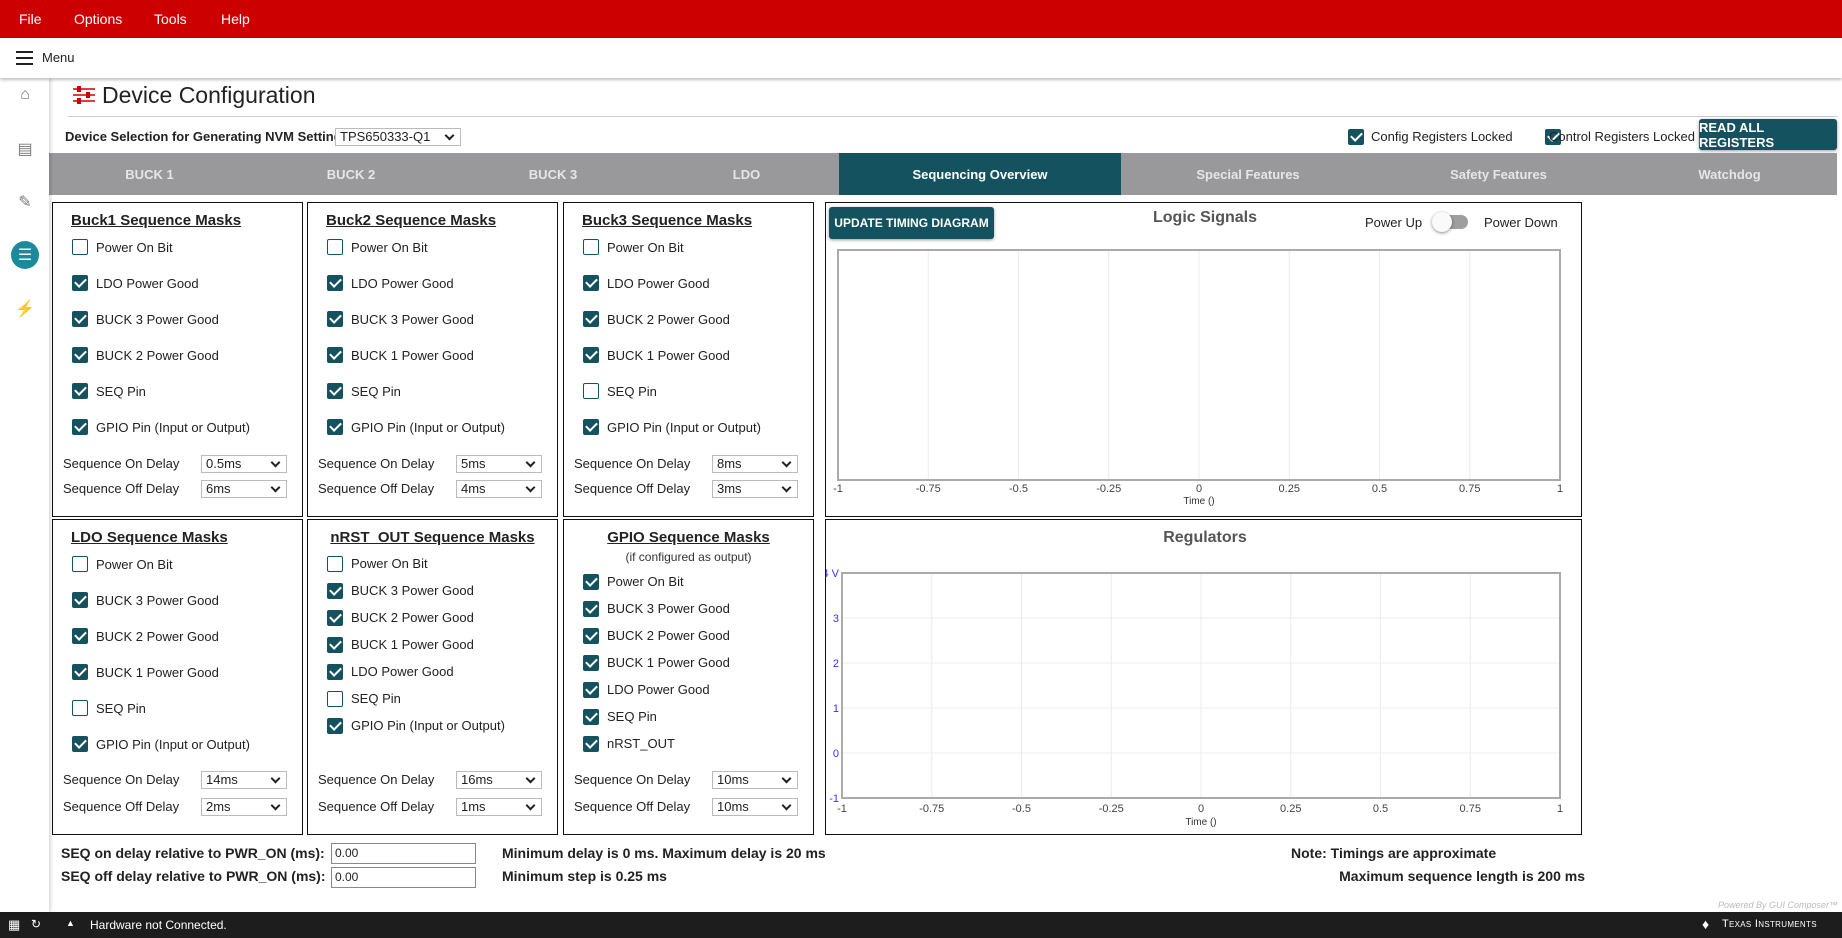 The height and width of the screenshot is (938, 1842). I want to click on off-delay-select: 4ms, so click(499, 489).